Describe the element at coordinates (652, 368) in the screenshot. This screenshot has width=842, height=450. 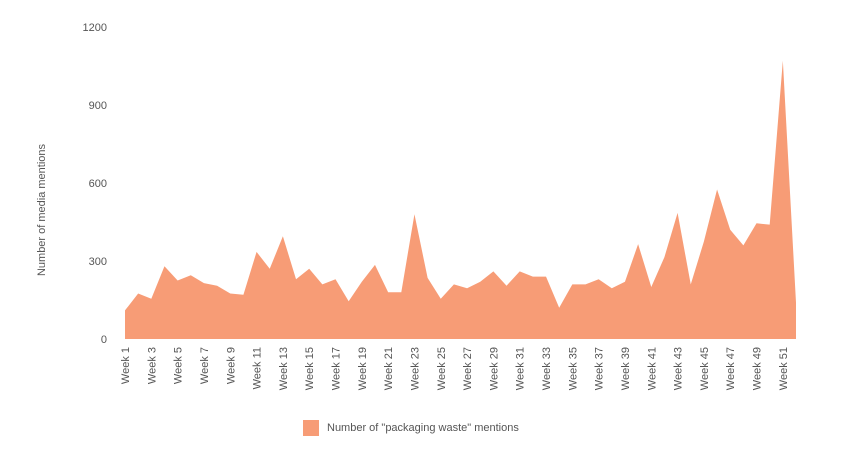
I see `x-tick-label: Week 41` at that location.